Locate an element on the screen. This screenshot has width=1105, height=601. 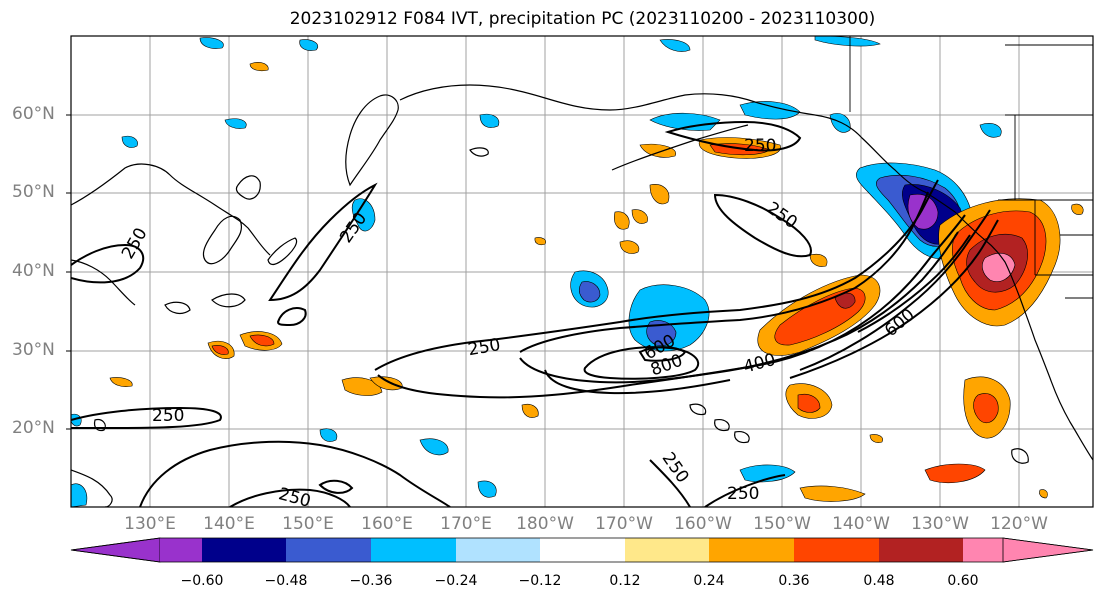
lon-label: 160°E is located at coordinates (387, 524).